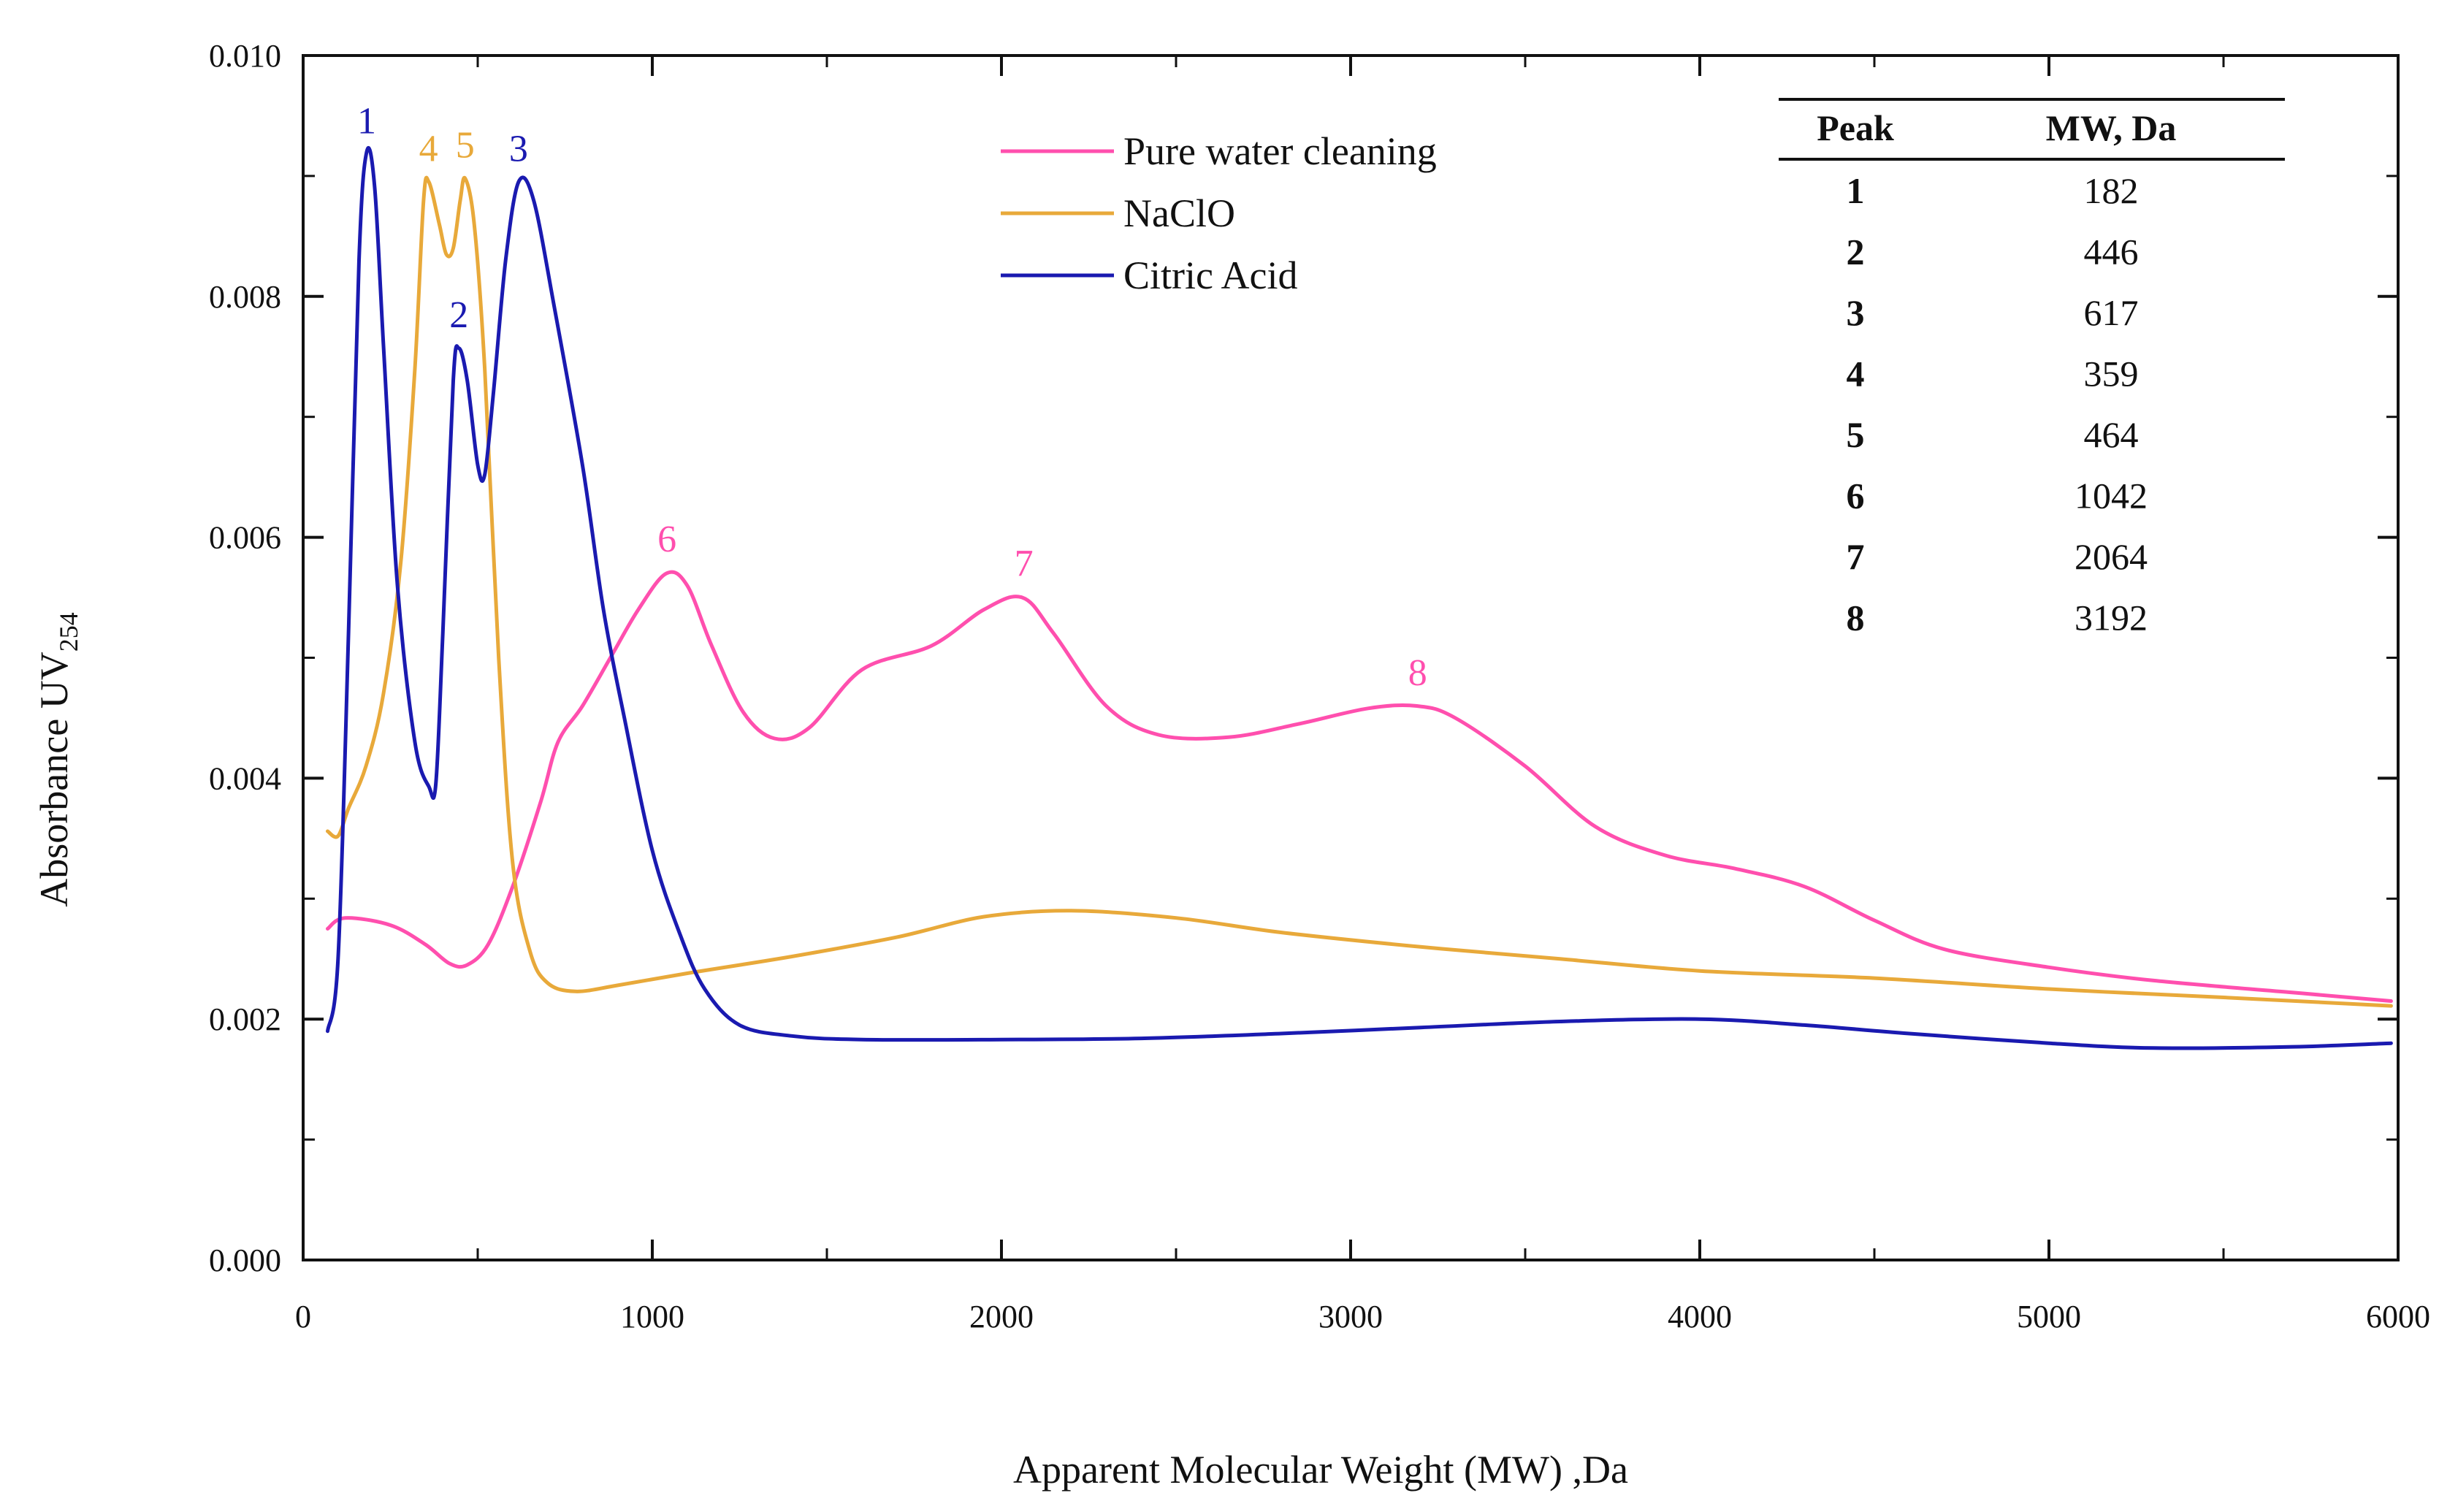 The height and width of the screenshot is (1512, 2458). I want to click on peak-label-7: 7, so click(1024, 563).